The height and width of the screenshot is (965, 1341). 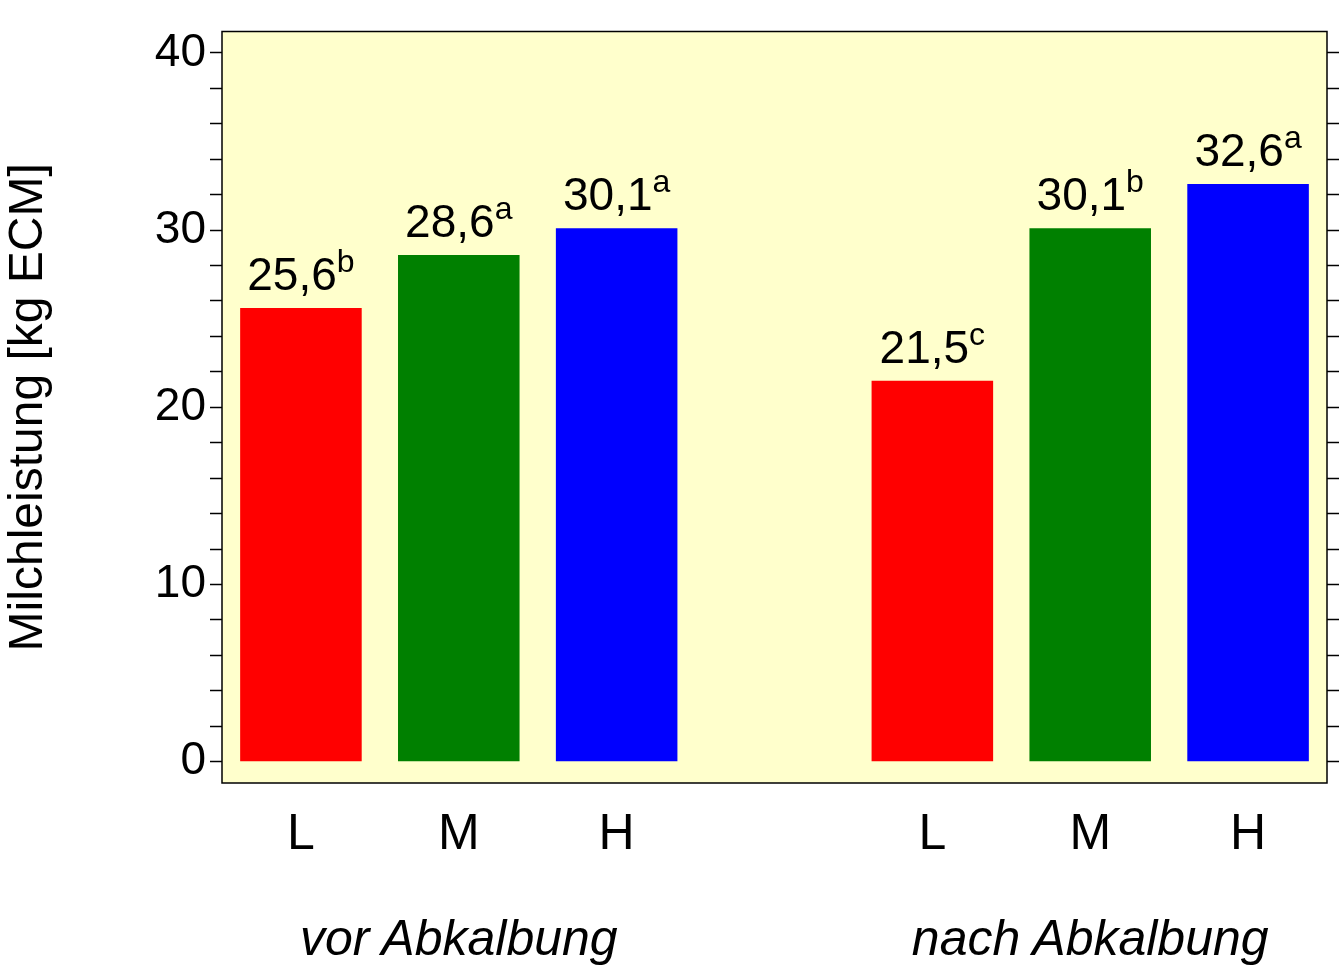 What do you see at coordinates (193, 758) in the screenshot?
I see `y-tick-label: 0` at bounding box center [193, 758].